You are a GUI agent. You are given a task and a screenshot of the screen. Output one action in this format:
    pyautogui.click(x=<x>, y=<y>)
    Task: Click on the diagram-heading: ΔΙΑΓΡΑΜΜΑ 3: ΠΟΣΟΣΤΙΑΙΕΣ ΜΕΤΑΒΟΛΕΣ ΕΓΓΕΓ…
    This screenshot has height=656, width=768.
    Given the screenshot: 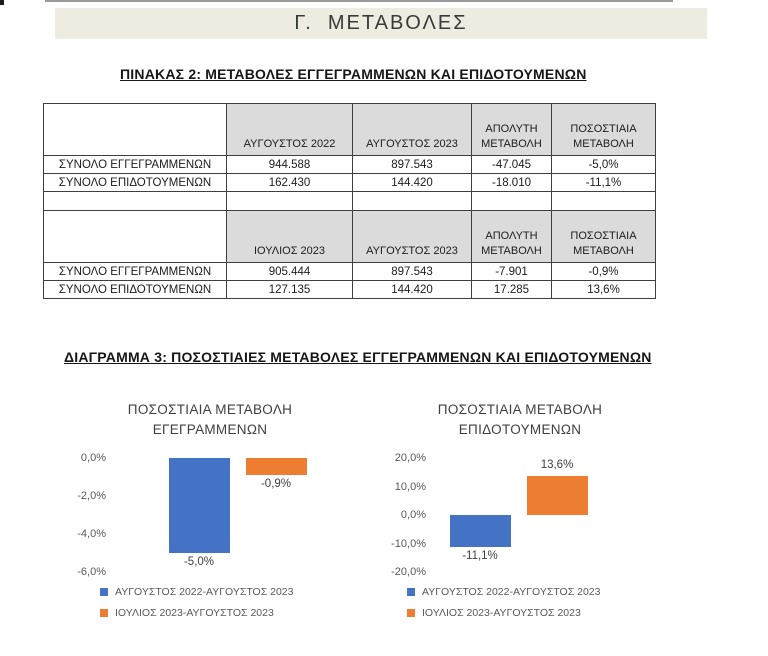 What is the action you would take?
    pyautogui.click(x=358, y=357)
    